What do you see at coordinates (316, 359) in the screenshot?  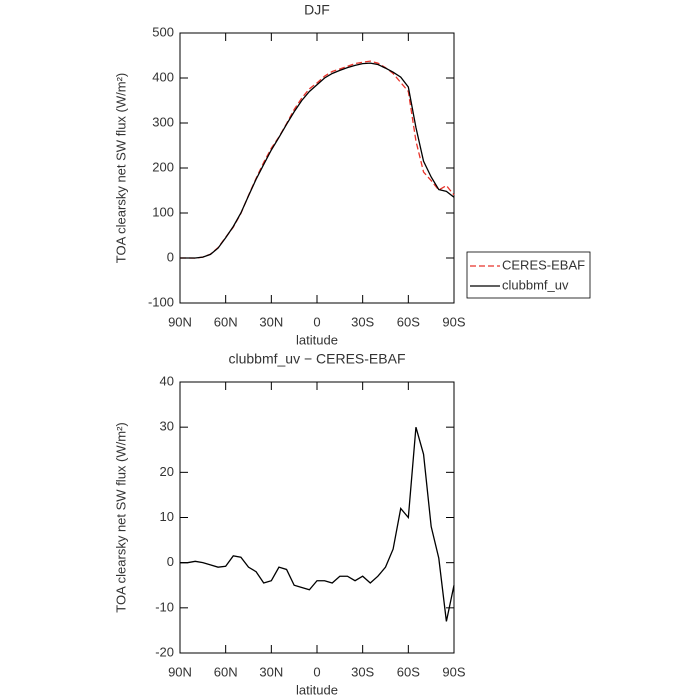 I see `chart-title: clubbmf_uv − CERES-EBAF` at bounding box center [316, 359].